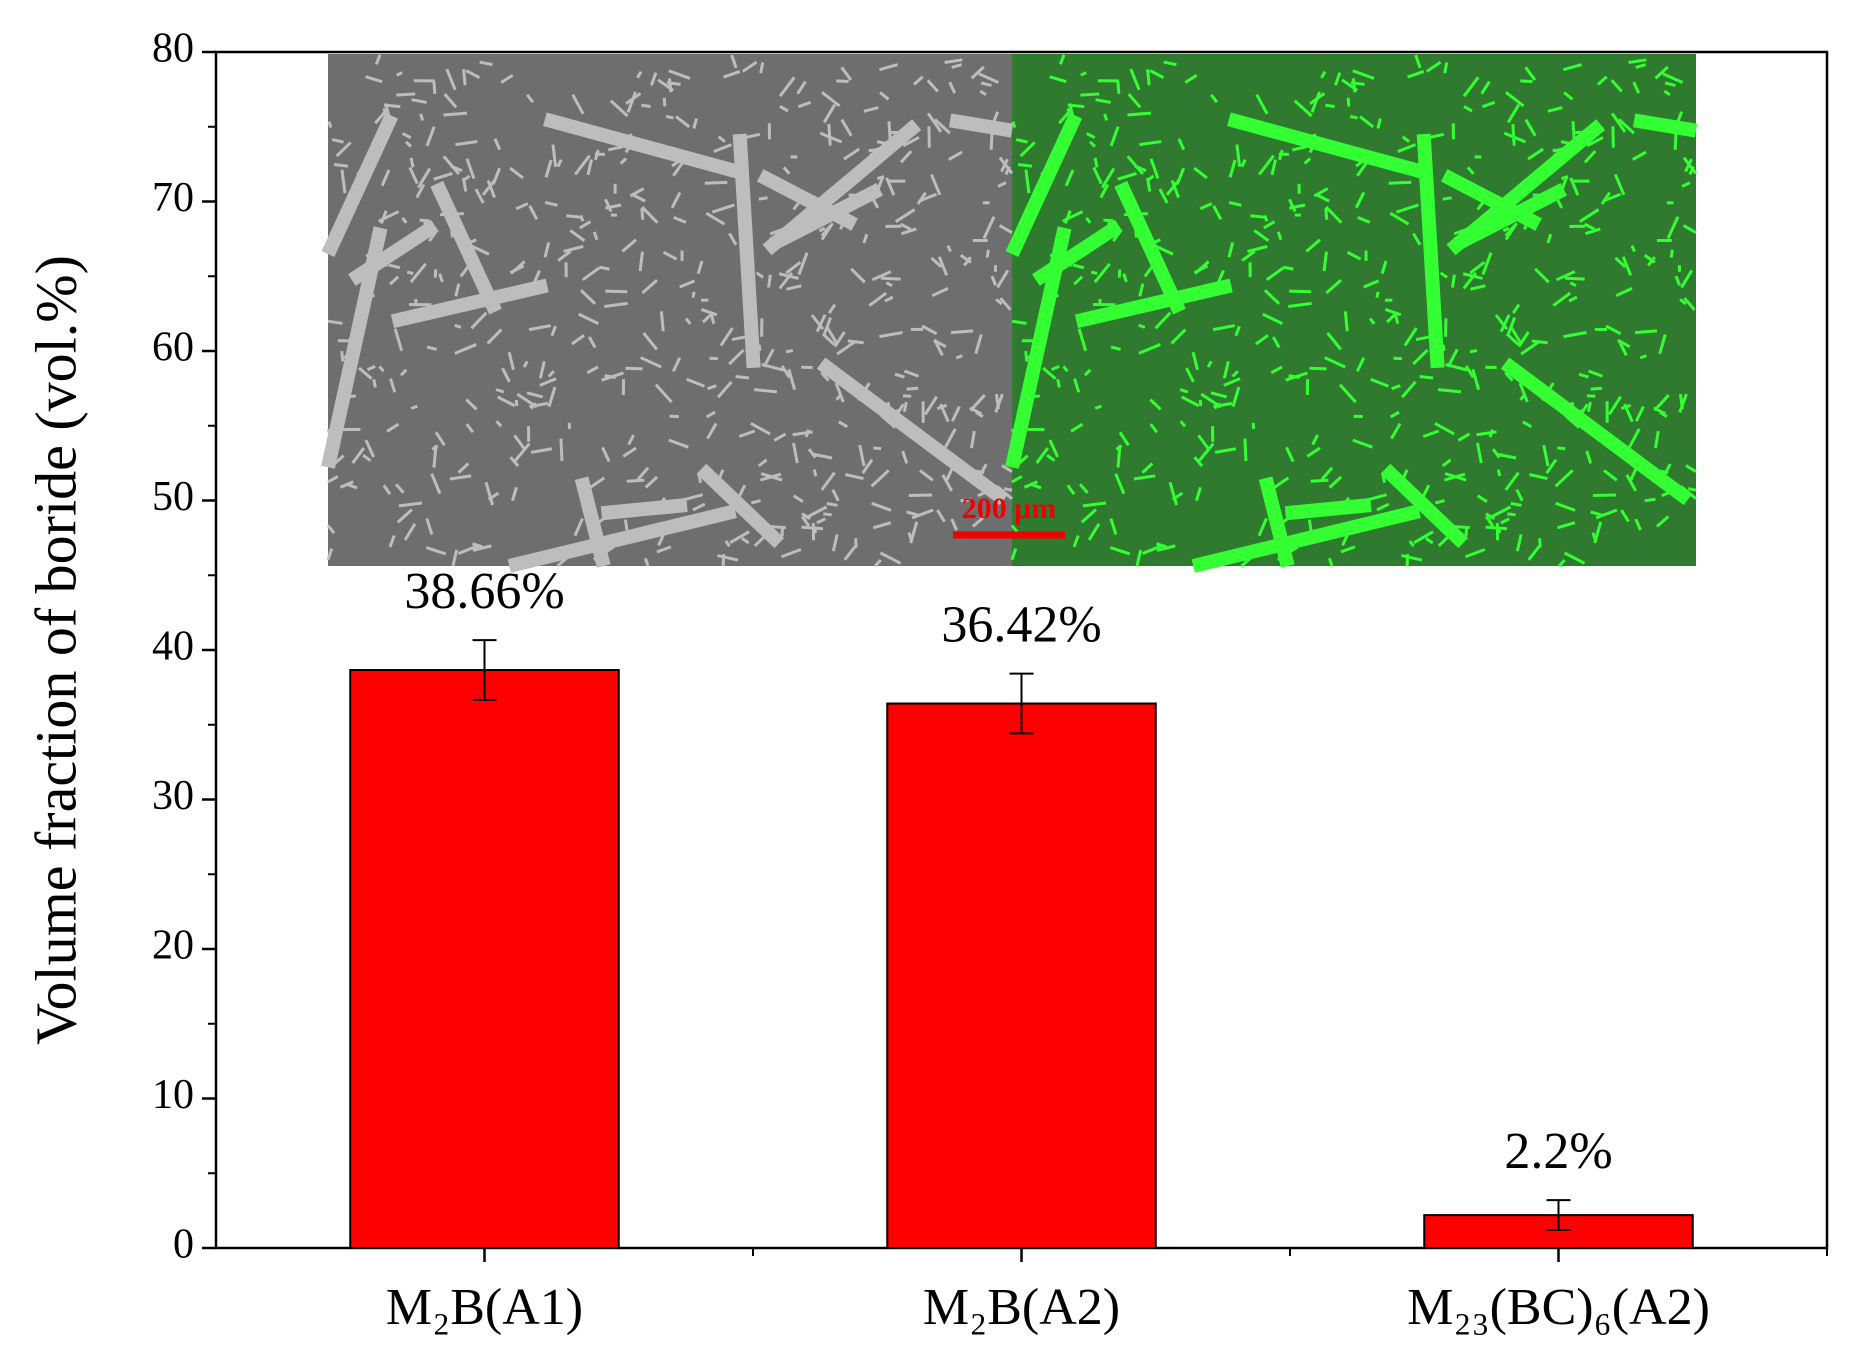 The width and height of the screenshot is (1850, 1364). I want to click on y-tick-label: 80, so click(173, 49).